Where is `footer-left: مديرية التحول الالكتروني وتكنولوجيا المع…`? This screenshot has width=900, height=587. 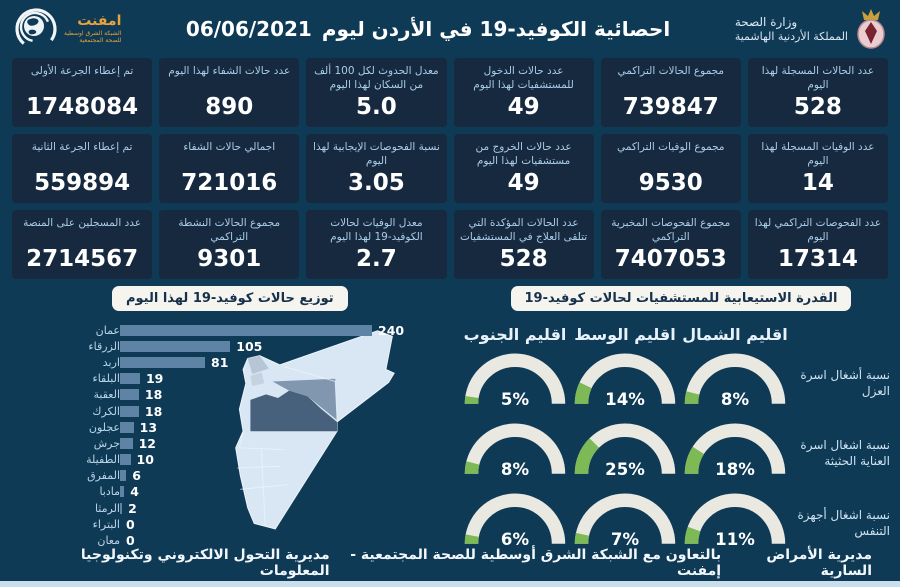
footer-left: مديرية التحول الالكتروني وتكنولوجيا المع… is located at coordinates (205, 563).